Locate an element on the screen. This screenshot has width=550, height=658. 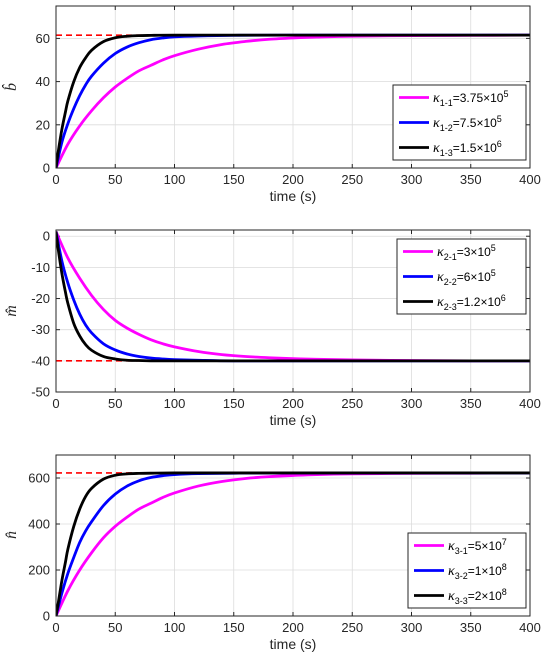
y-tick-label: -40 is located at coordinates (40, 360).